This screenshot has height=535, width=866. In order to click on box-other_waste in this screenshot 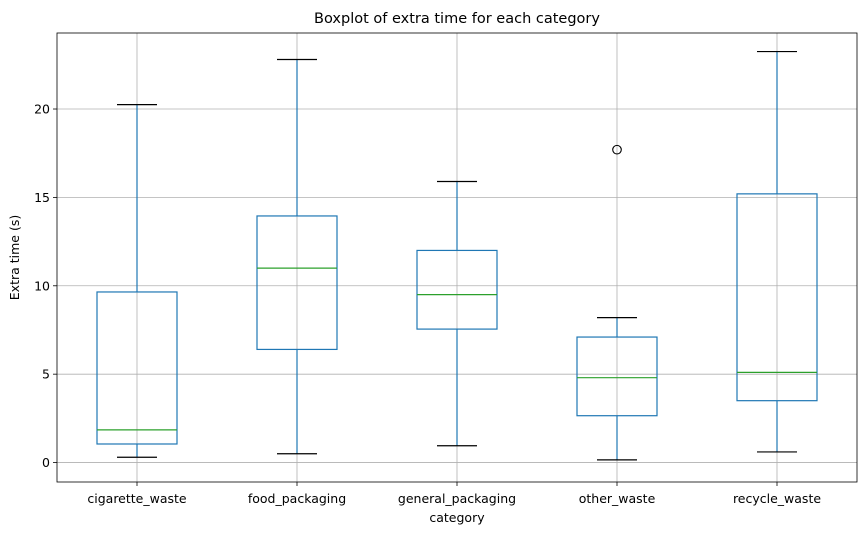, I will do `click(617, 302)`.